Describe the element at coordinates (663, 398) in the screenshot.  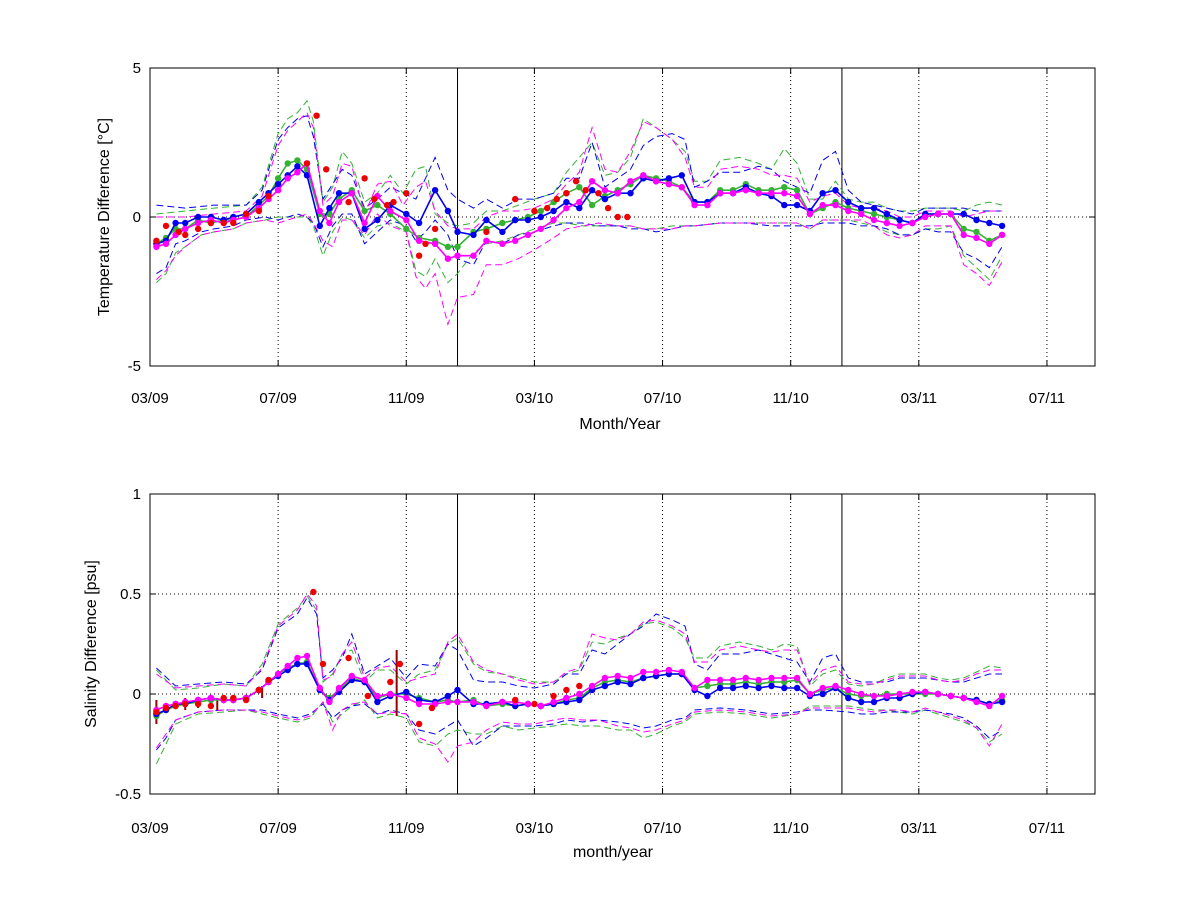
I see `temperature-x-tick-label: 07/10` at that location.